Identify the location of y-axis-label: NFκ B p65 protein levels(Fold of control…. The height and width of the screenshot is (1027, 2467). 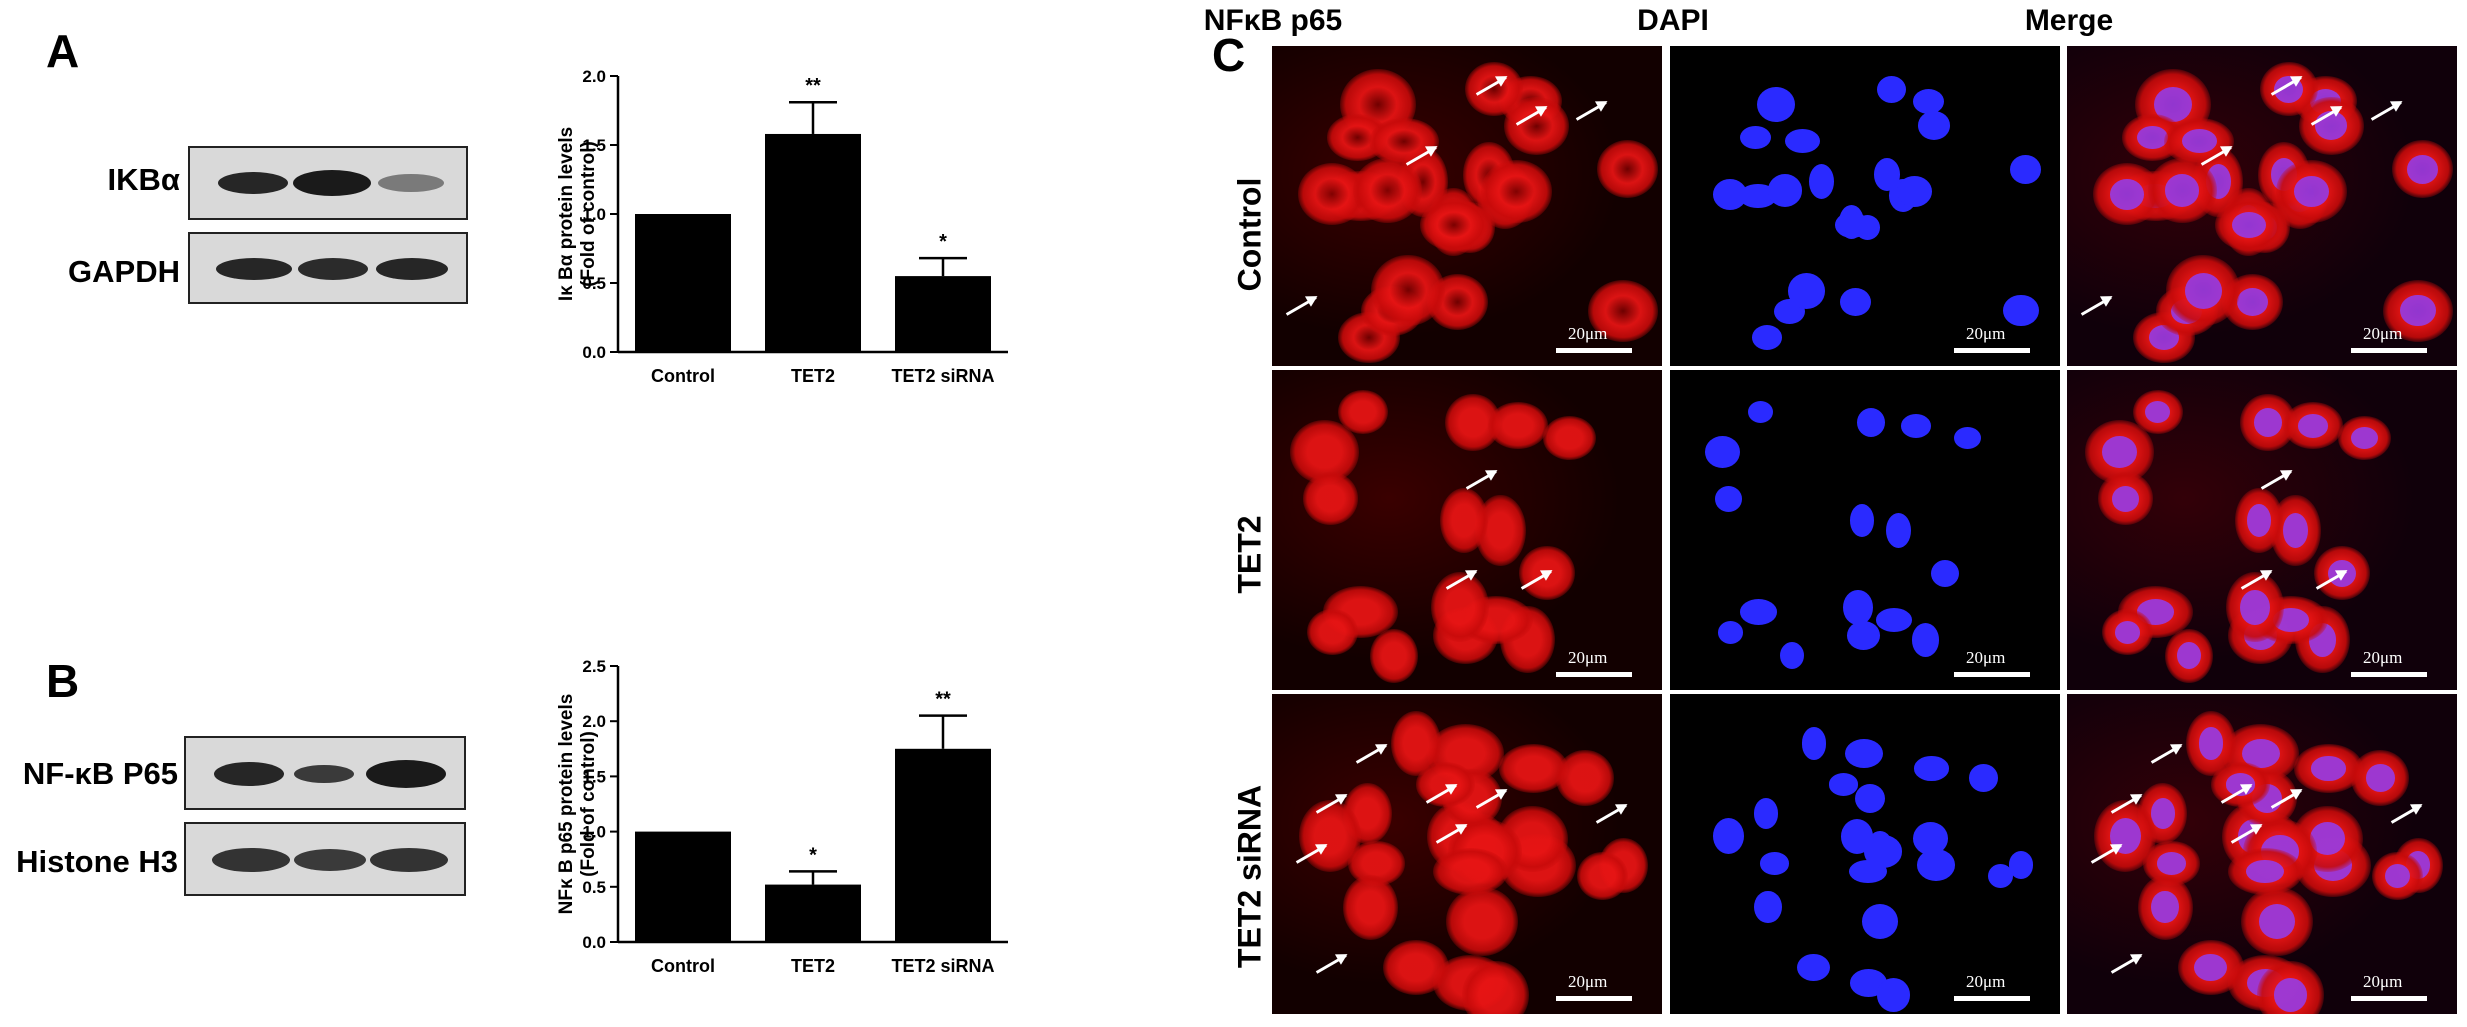
(577, 804).